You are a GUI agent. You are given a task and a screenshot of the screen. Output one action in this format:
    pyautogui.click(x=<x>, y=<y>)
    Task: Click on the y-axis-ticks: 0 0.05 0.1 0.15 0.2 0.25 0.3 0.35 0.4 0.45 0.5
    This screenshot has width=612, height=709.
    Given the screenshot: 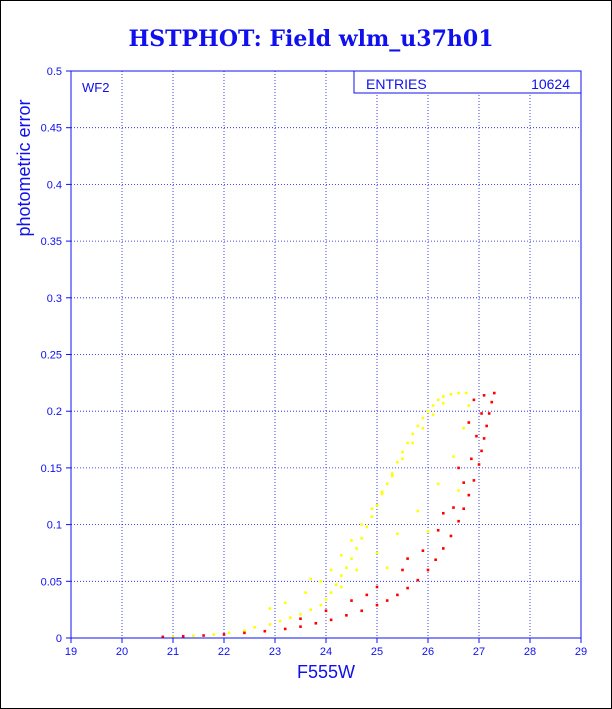 What is the action you would take?
    pyautogui.click(x=56, y=355)
    